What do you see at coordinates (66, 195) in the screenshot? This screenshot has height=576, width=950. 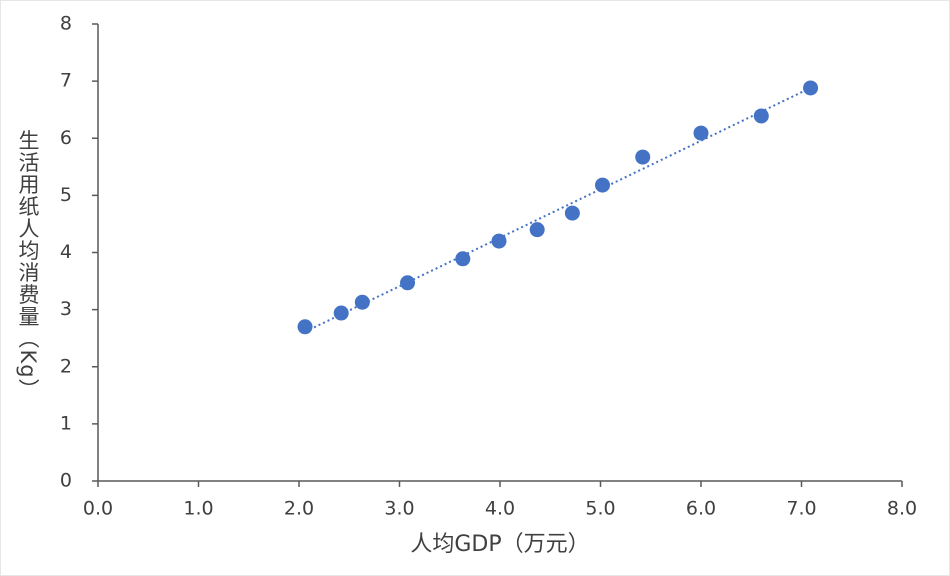 I see `y-tick-label: 5` at bounding box center [66, 195].